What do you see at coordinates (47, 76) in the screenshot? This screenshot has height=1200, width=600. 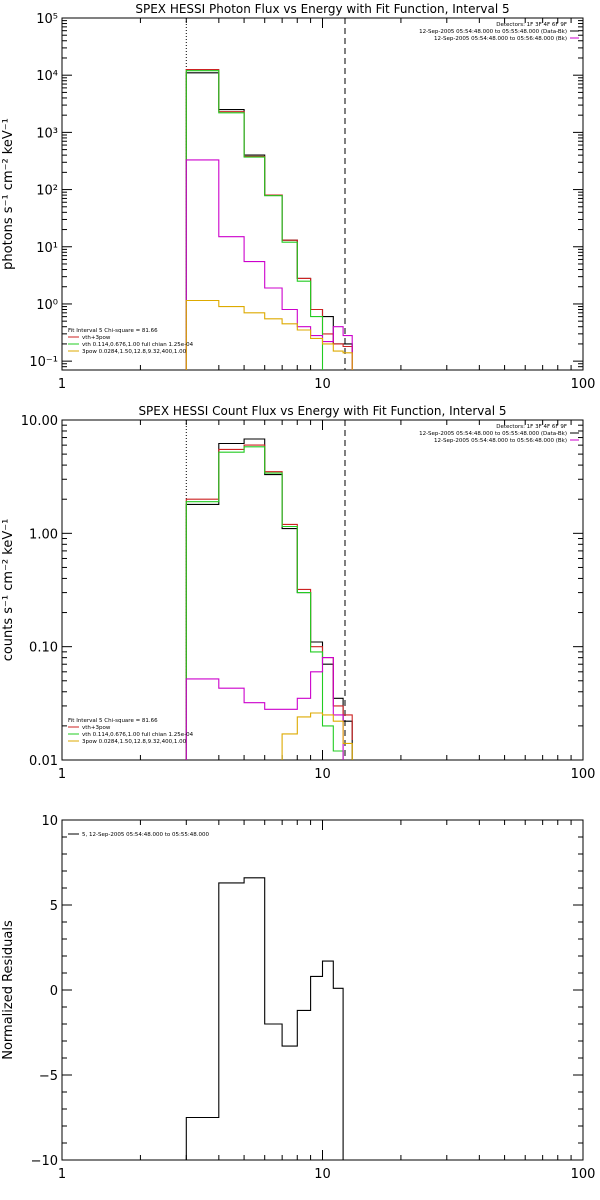 I see `y-tick-label: 10⁴` at bounding box center [47, 76].